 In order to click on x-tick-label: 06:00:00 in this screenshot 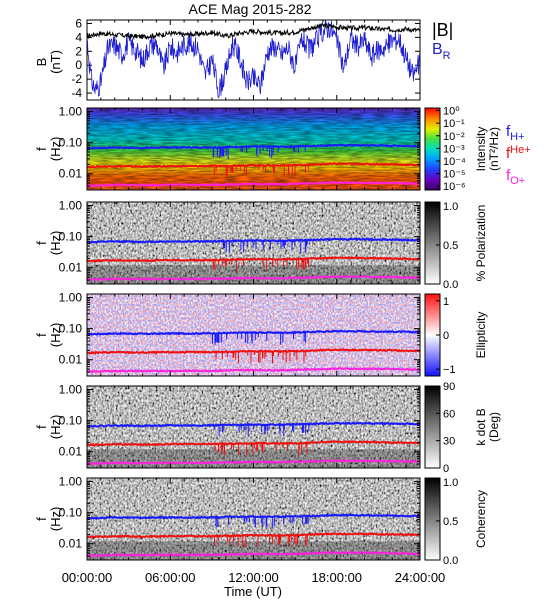, I will do `click(170, 577)`.